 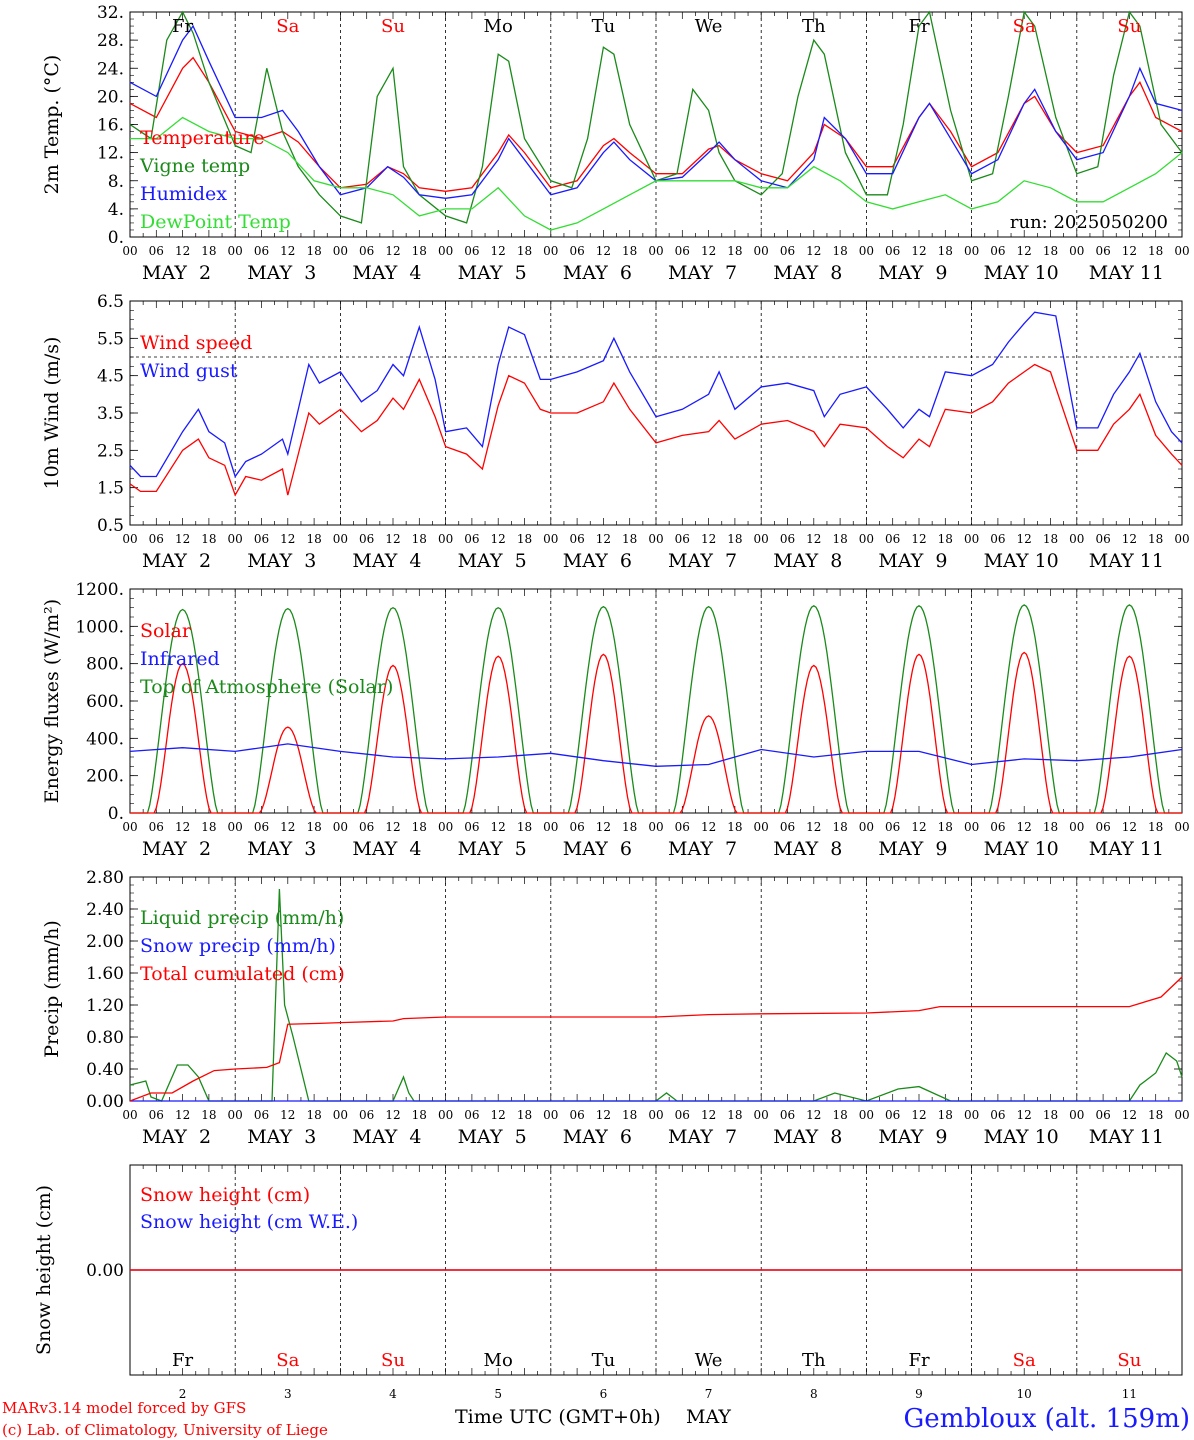 What do you see at coordinates (196, 343) in the screenshot?
I see `legend-entry: Wind speed` at bounding box center [196, 343].